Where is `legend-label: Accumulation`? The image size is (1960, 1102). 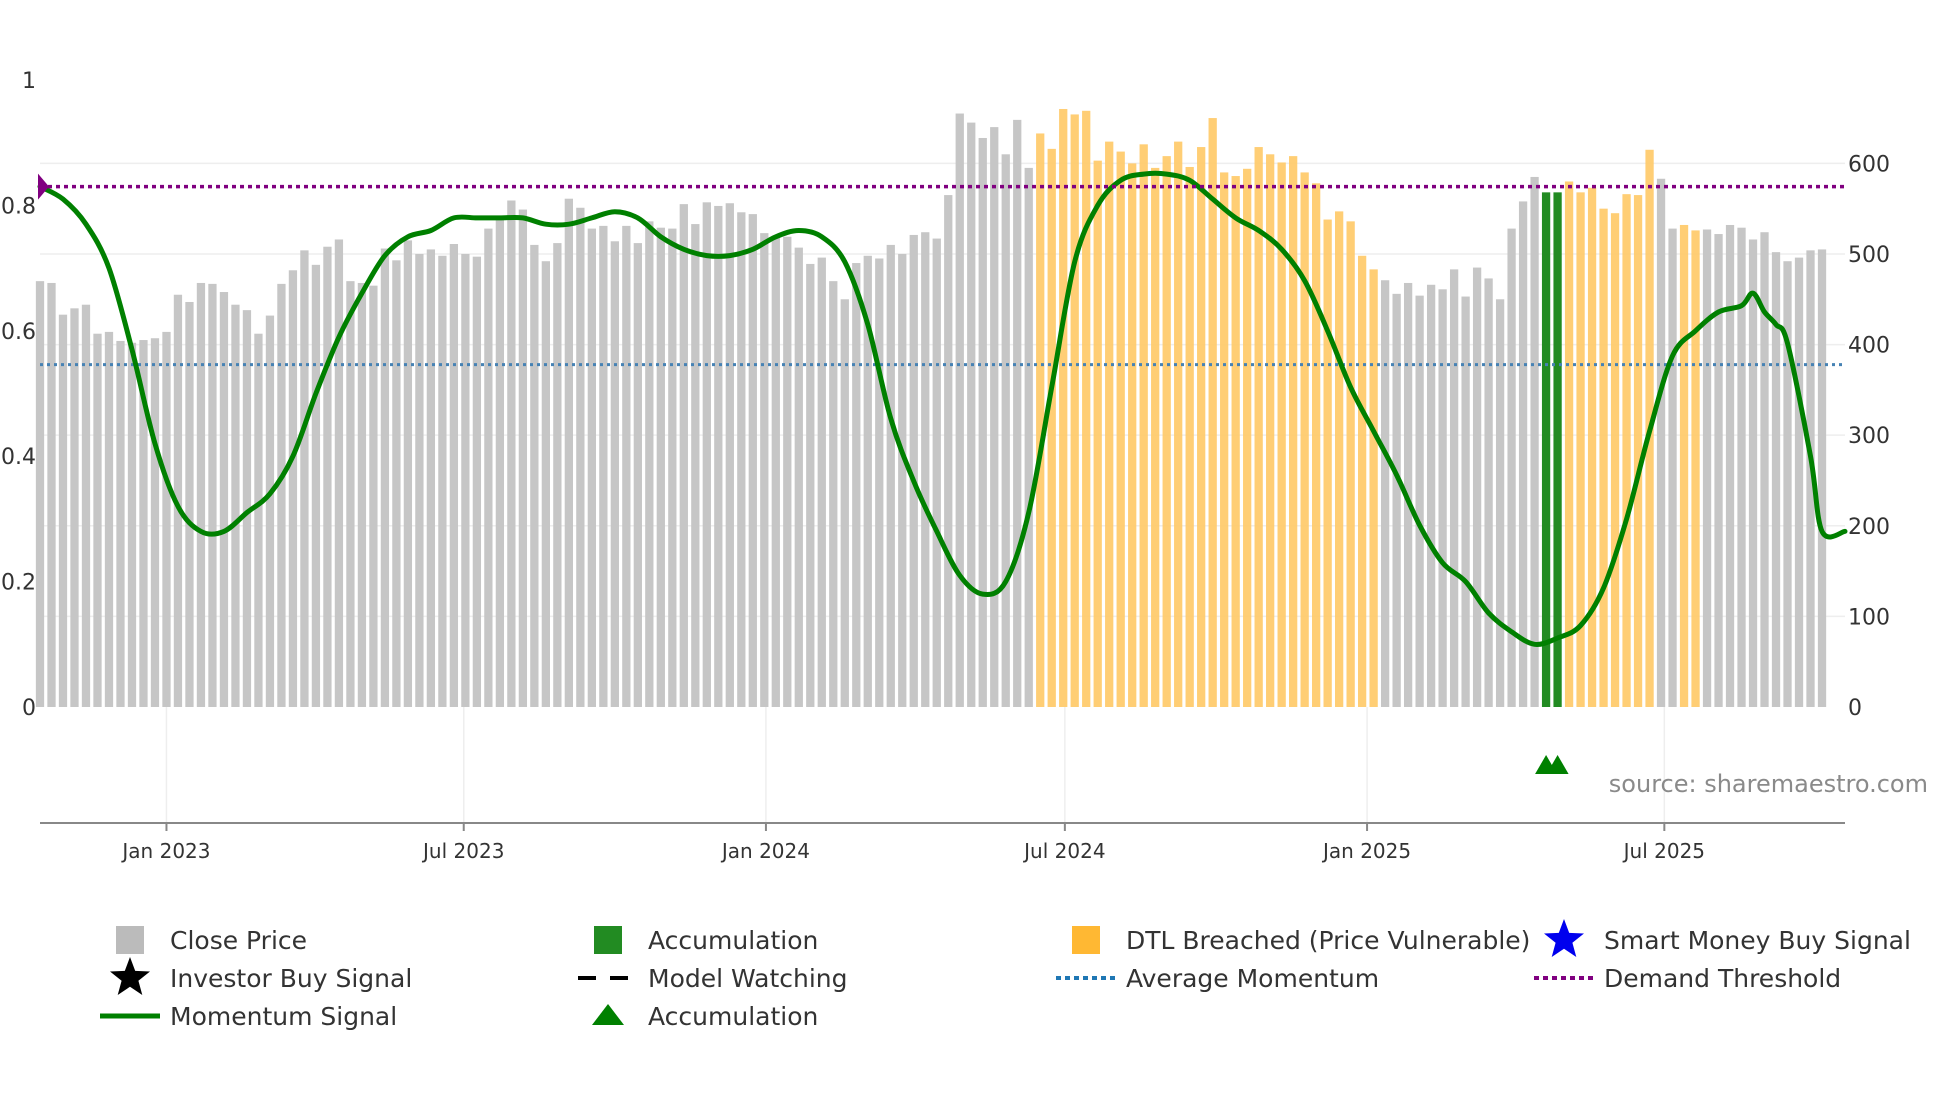 legend-label: Accumulation is located at coordinates (733, 940).